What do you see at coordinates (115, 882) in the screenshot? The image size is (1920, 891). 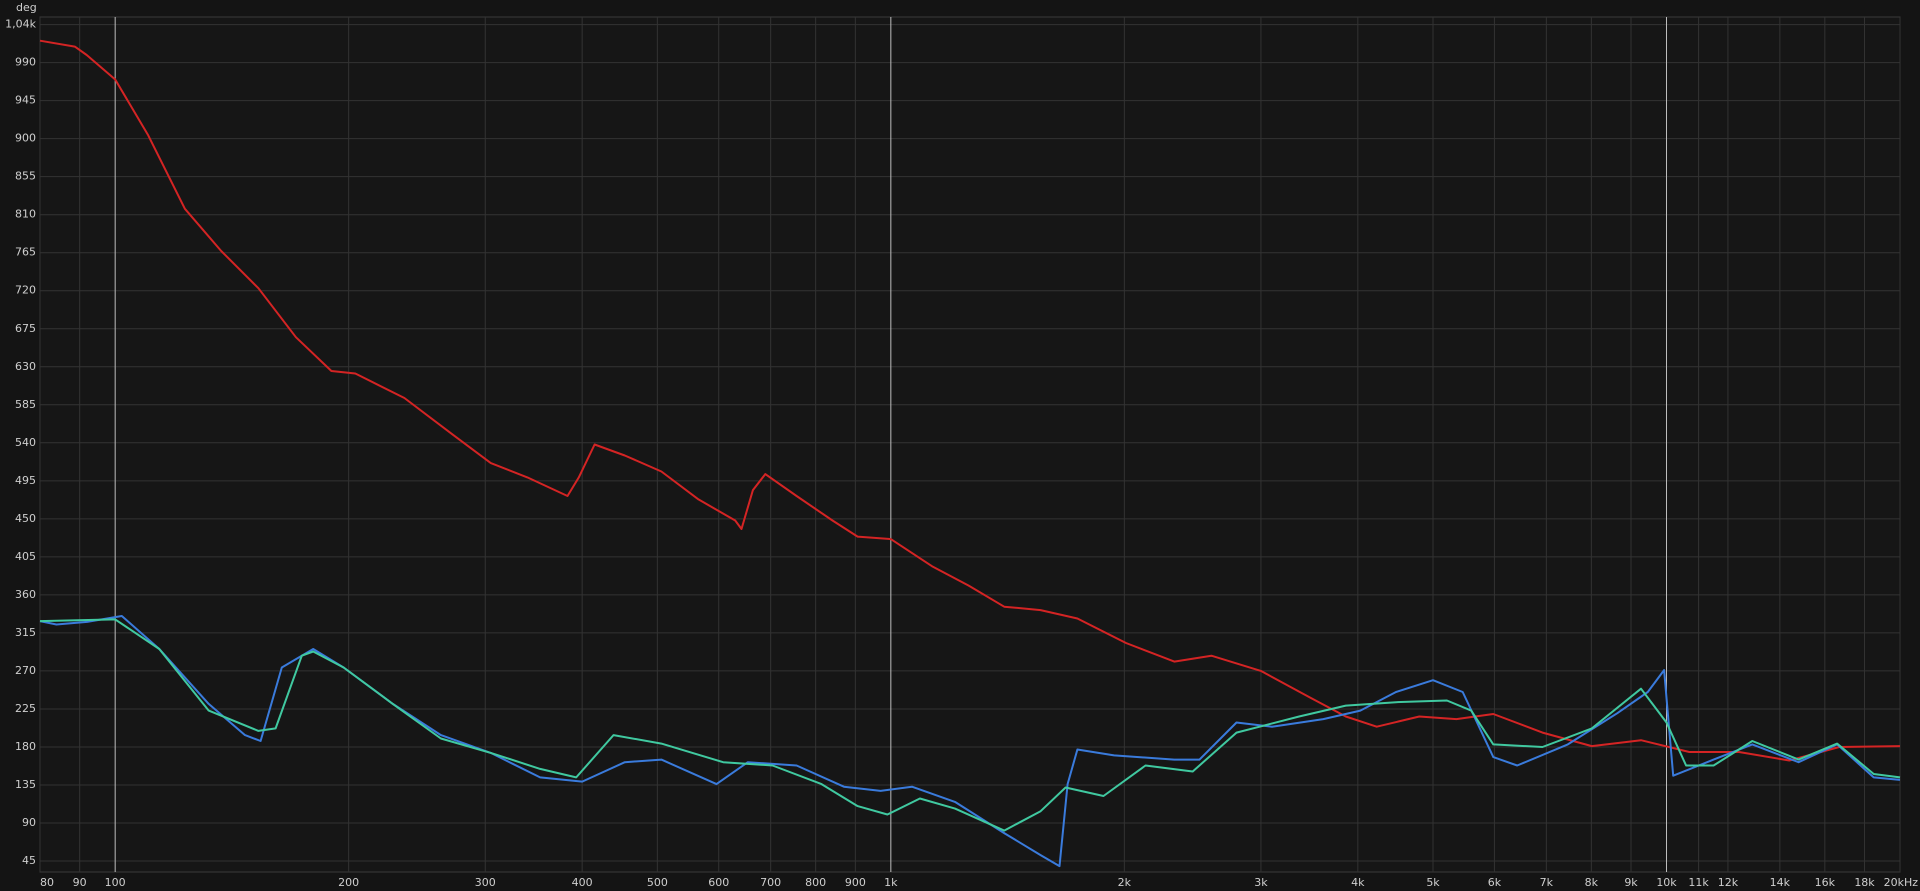 I see `x-tick-label: 100` at bounding box center [115, 882].